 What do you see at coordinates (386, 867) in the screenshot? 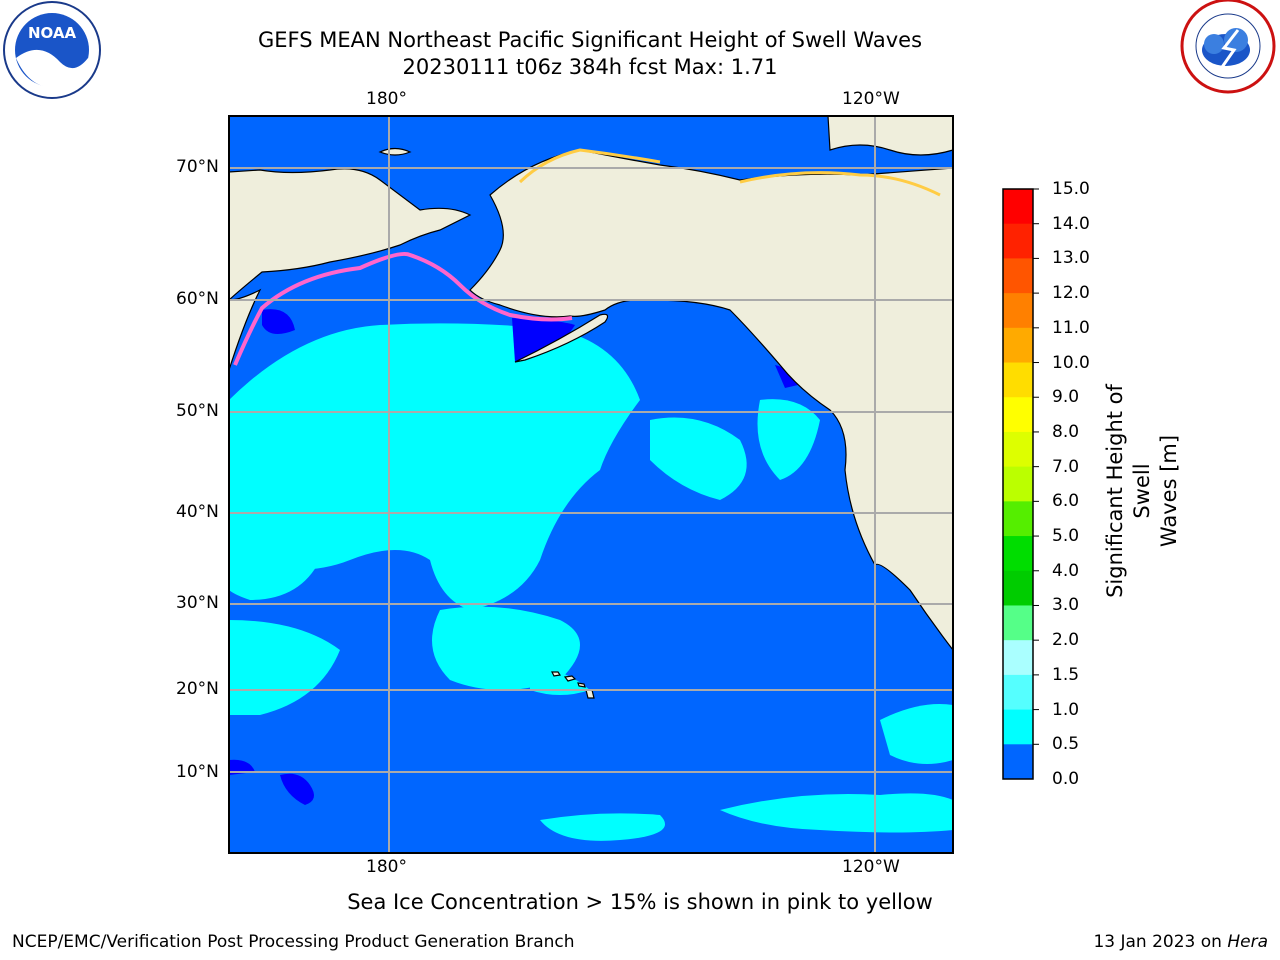
I see `lon-label-bottom-180: 180°` at bounding box center [386, 867].